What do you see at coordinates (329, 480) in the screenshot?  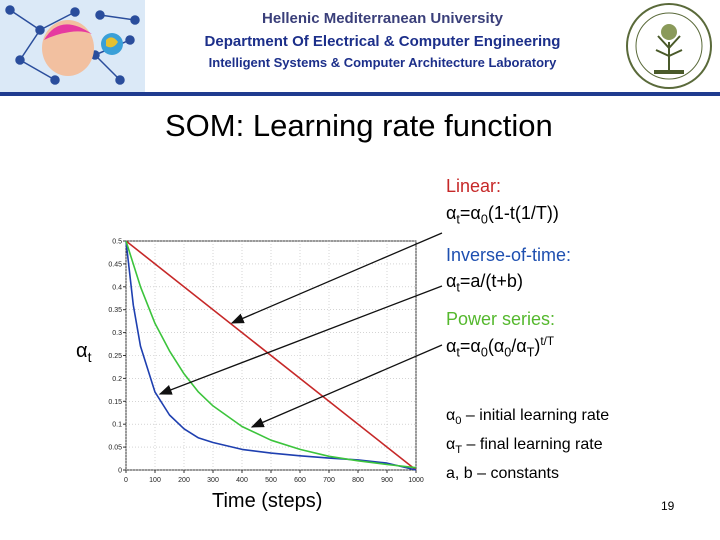 I see `x-tick-label: 700` at bounding box center [329, 480].